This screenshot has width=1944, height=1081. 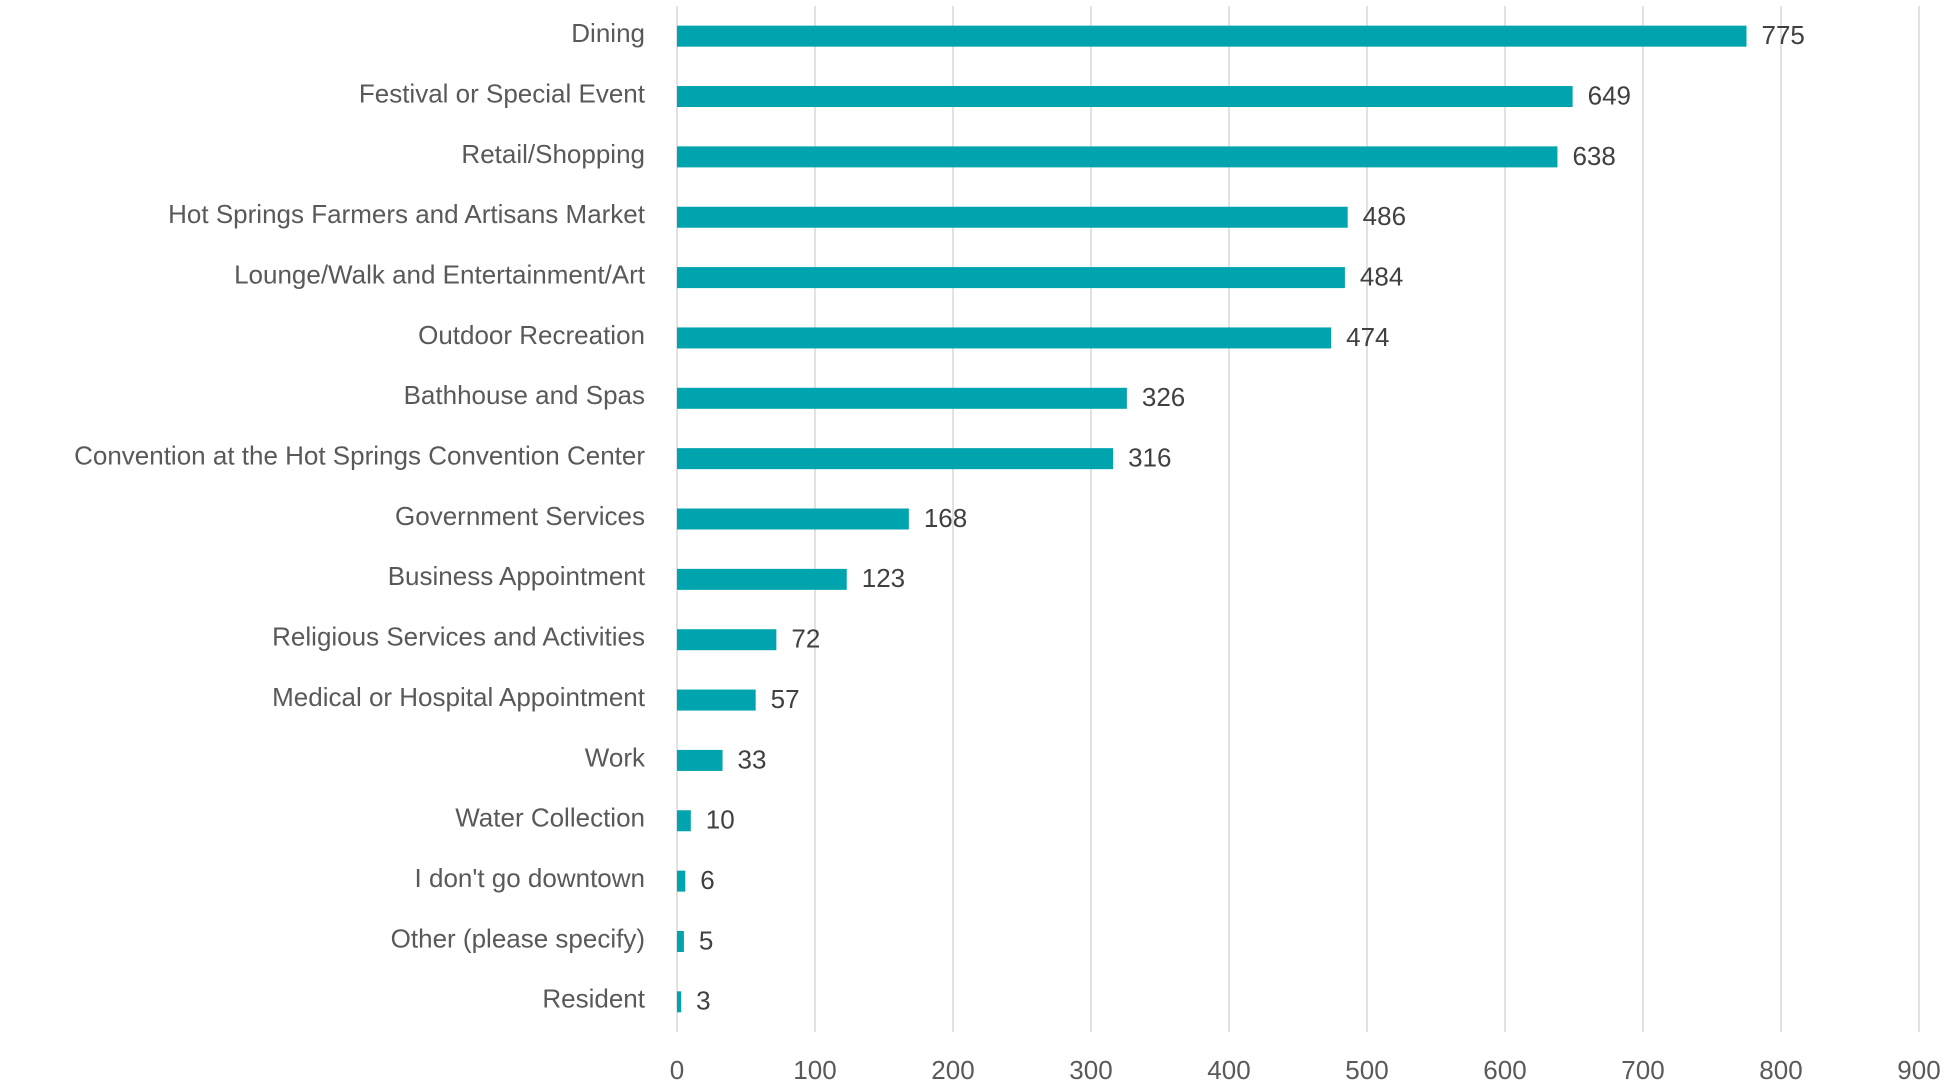 I want to click on data-label: 10, so click(x=720, y=820).